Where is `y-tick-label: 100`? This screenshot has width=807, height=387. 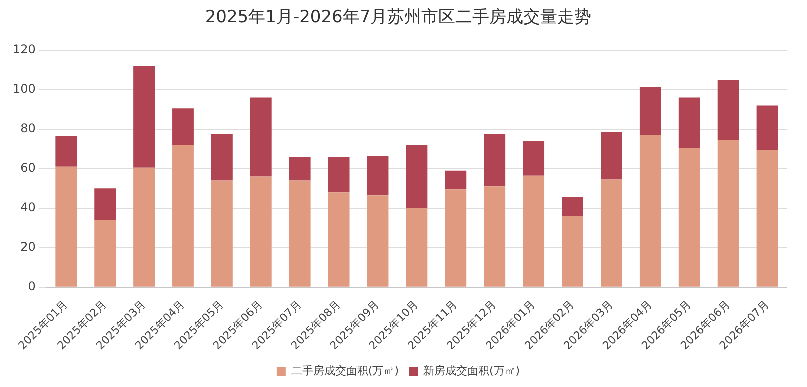 y-tick-label: 100 is located at coordinates (24, 89).